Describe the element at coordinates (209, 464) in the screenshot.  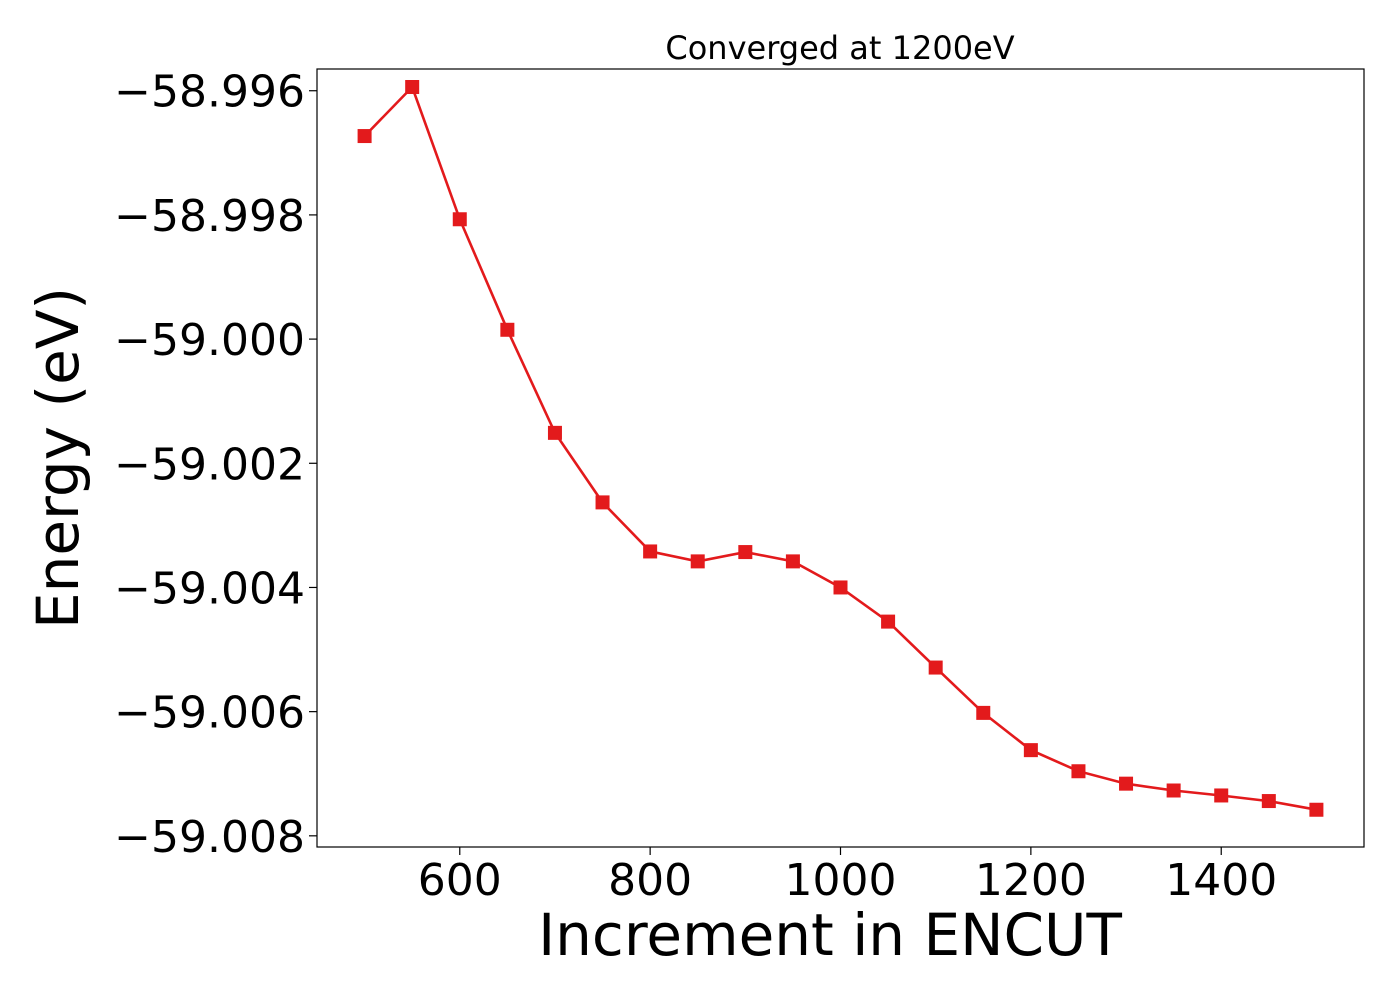
I see `y-tick-label: −59.002` at that location.